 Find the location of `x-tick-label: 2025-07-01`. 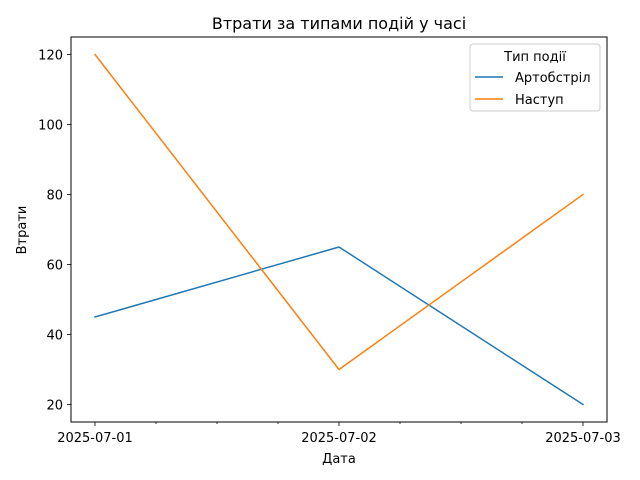

x-tick-label: 2025-07-01 is located at coordinates (95, 438).